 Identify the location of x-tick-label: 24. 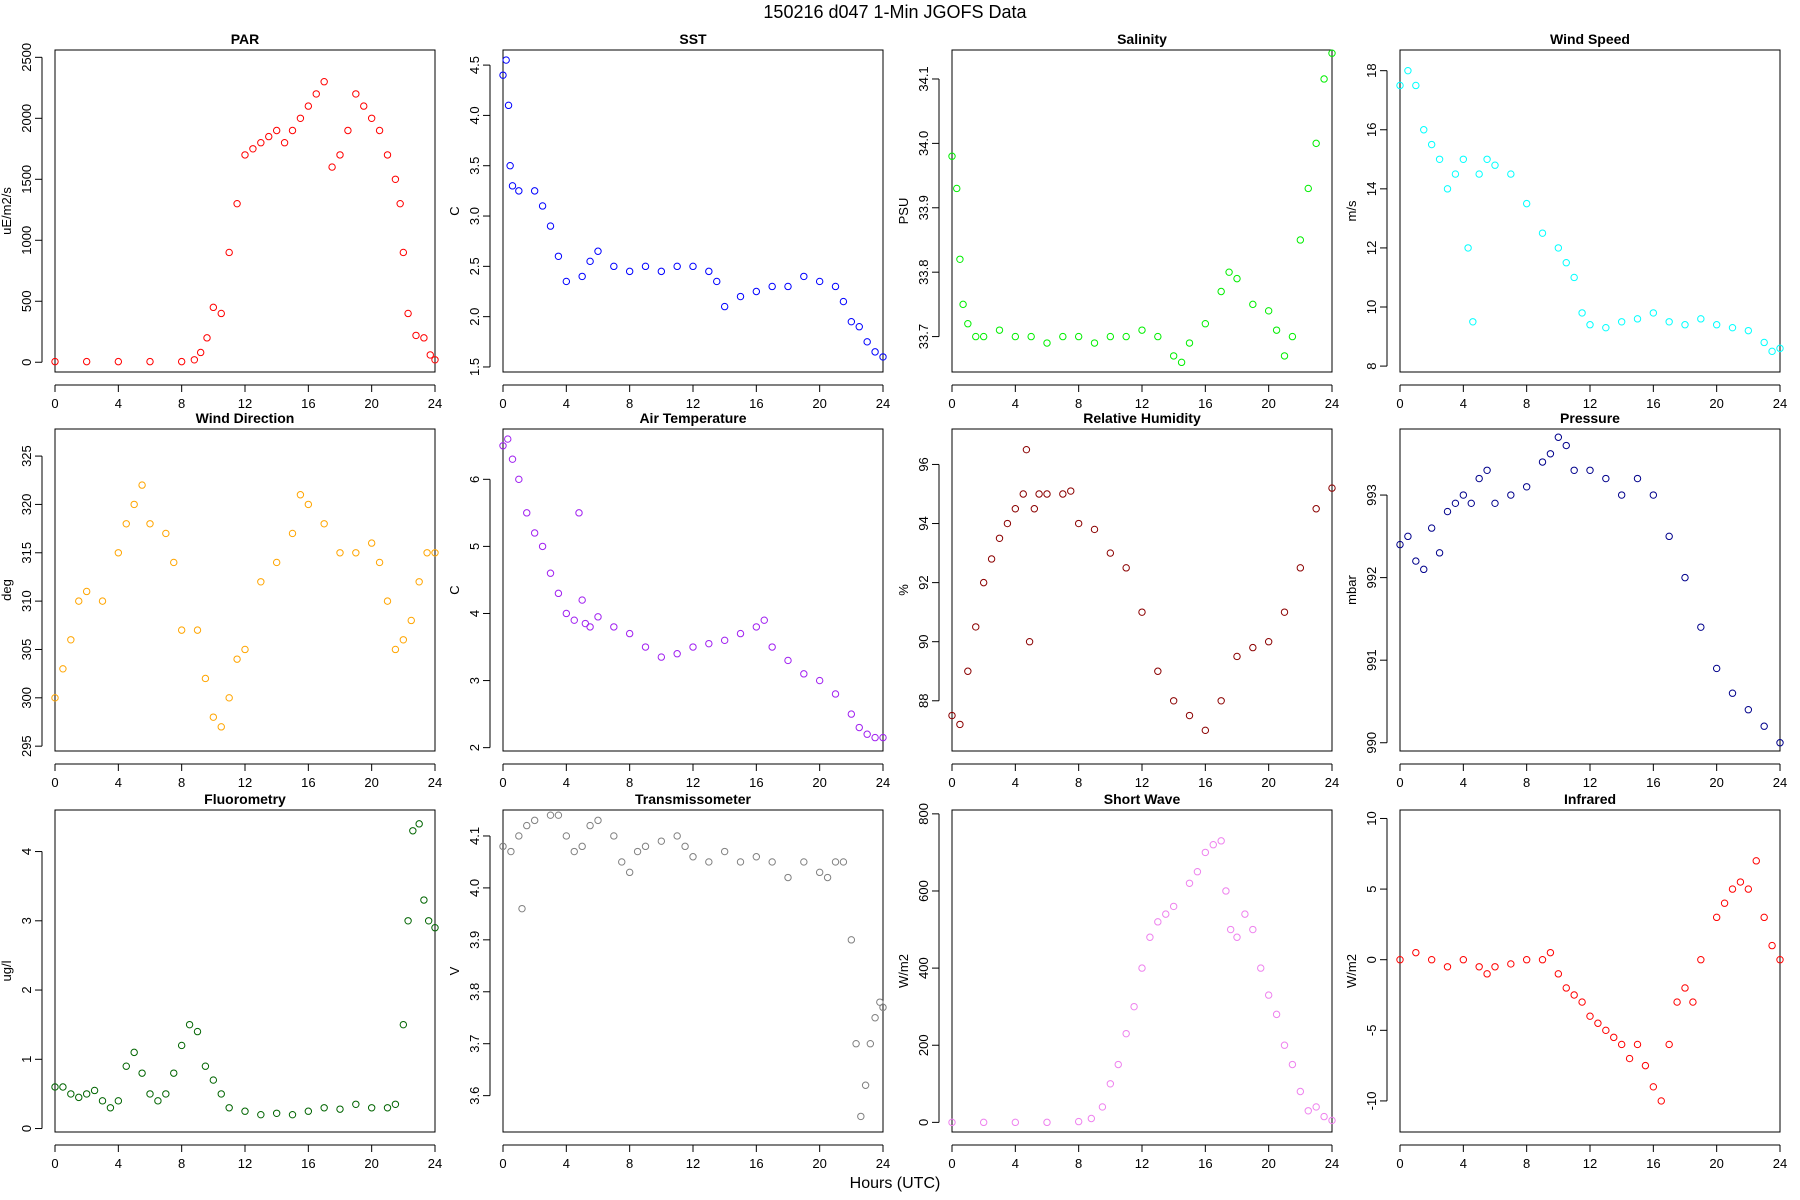
(1780, 782).